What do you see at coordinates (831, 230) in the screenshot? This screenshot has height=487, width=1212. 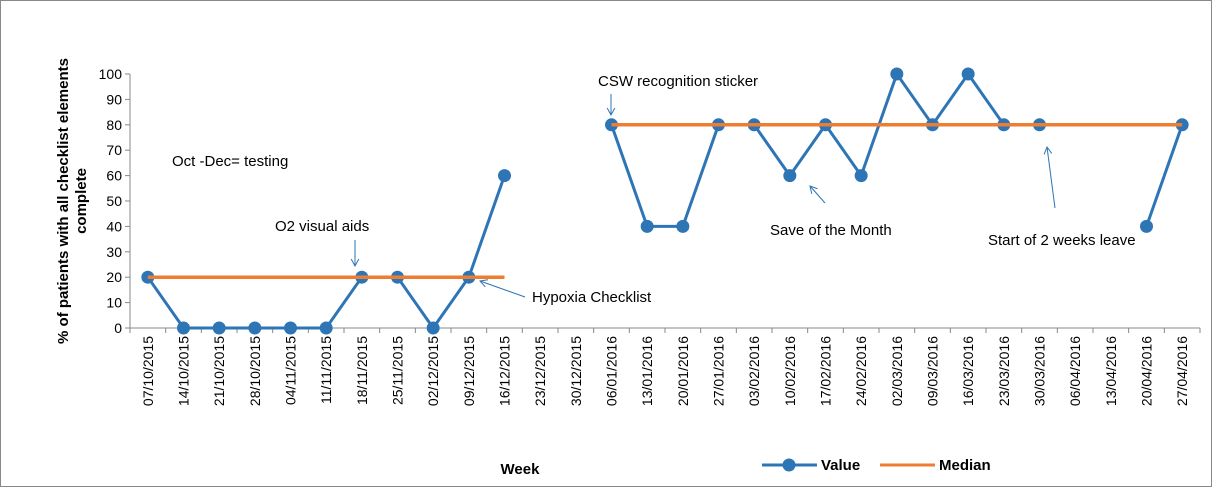 I see `annotation: Save of the Month` at bounding box center [831, 230].